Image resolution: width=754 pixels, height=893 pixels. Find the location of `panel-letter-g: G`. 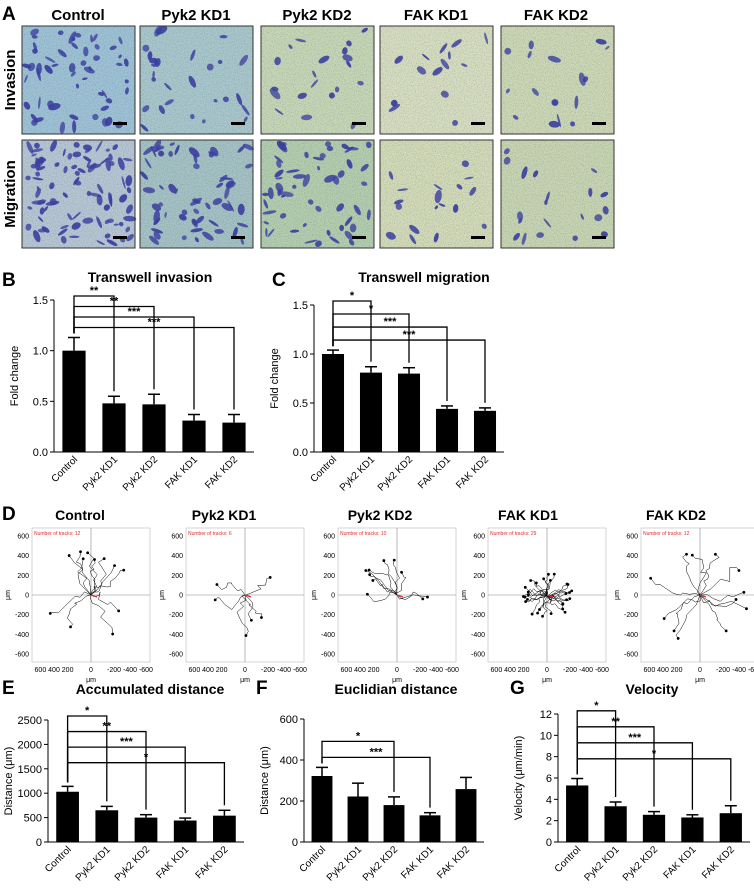

panel-letter-g: G is located at coordinates (517, 688).